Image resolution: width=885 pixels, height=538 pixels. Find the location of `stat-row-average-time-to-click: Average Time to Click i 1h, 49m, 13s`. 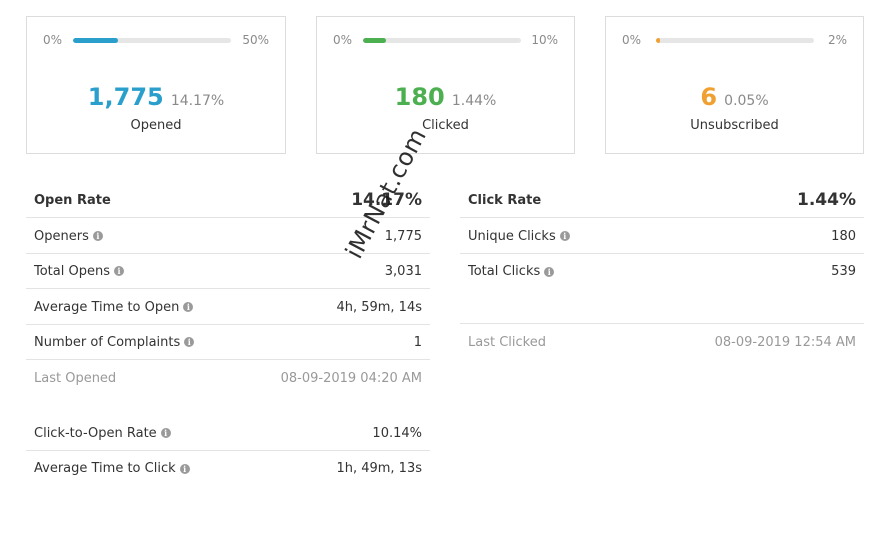

stat-row-average-time-to-click: Average Time to Click i 1h, 49m, 13s is located at coordinates (228, 468).